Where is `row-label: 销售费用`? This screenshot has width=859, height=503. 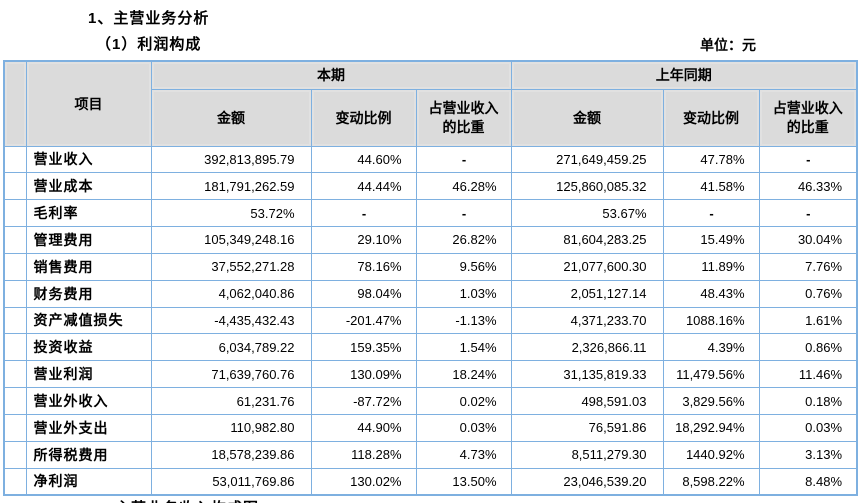 row-label: 销售费用 is located at coordinates (88, 266).